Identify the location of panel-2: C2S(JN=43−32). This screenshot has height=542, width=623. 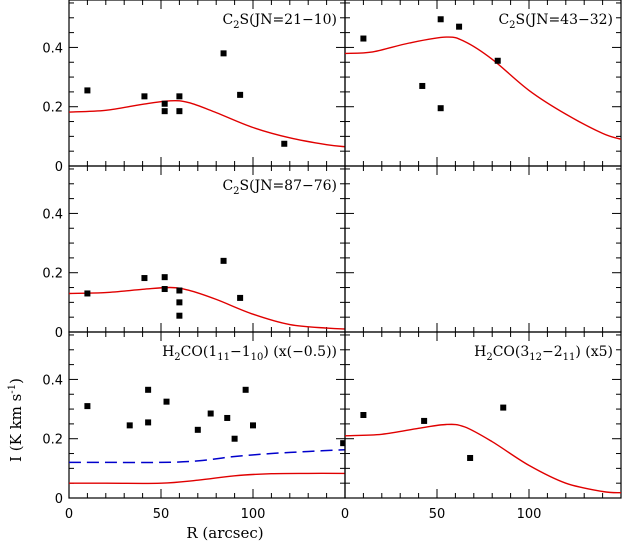
(483, 83).